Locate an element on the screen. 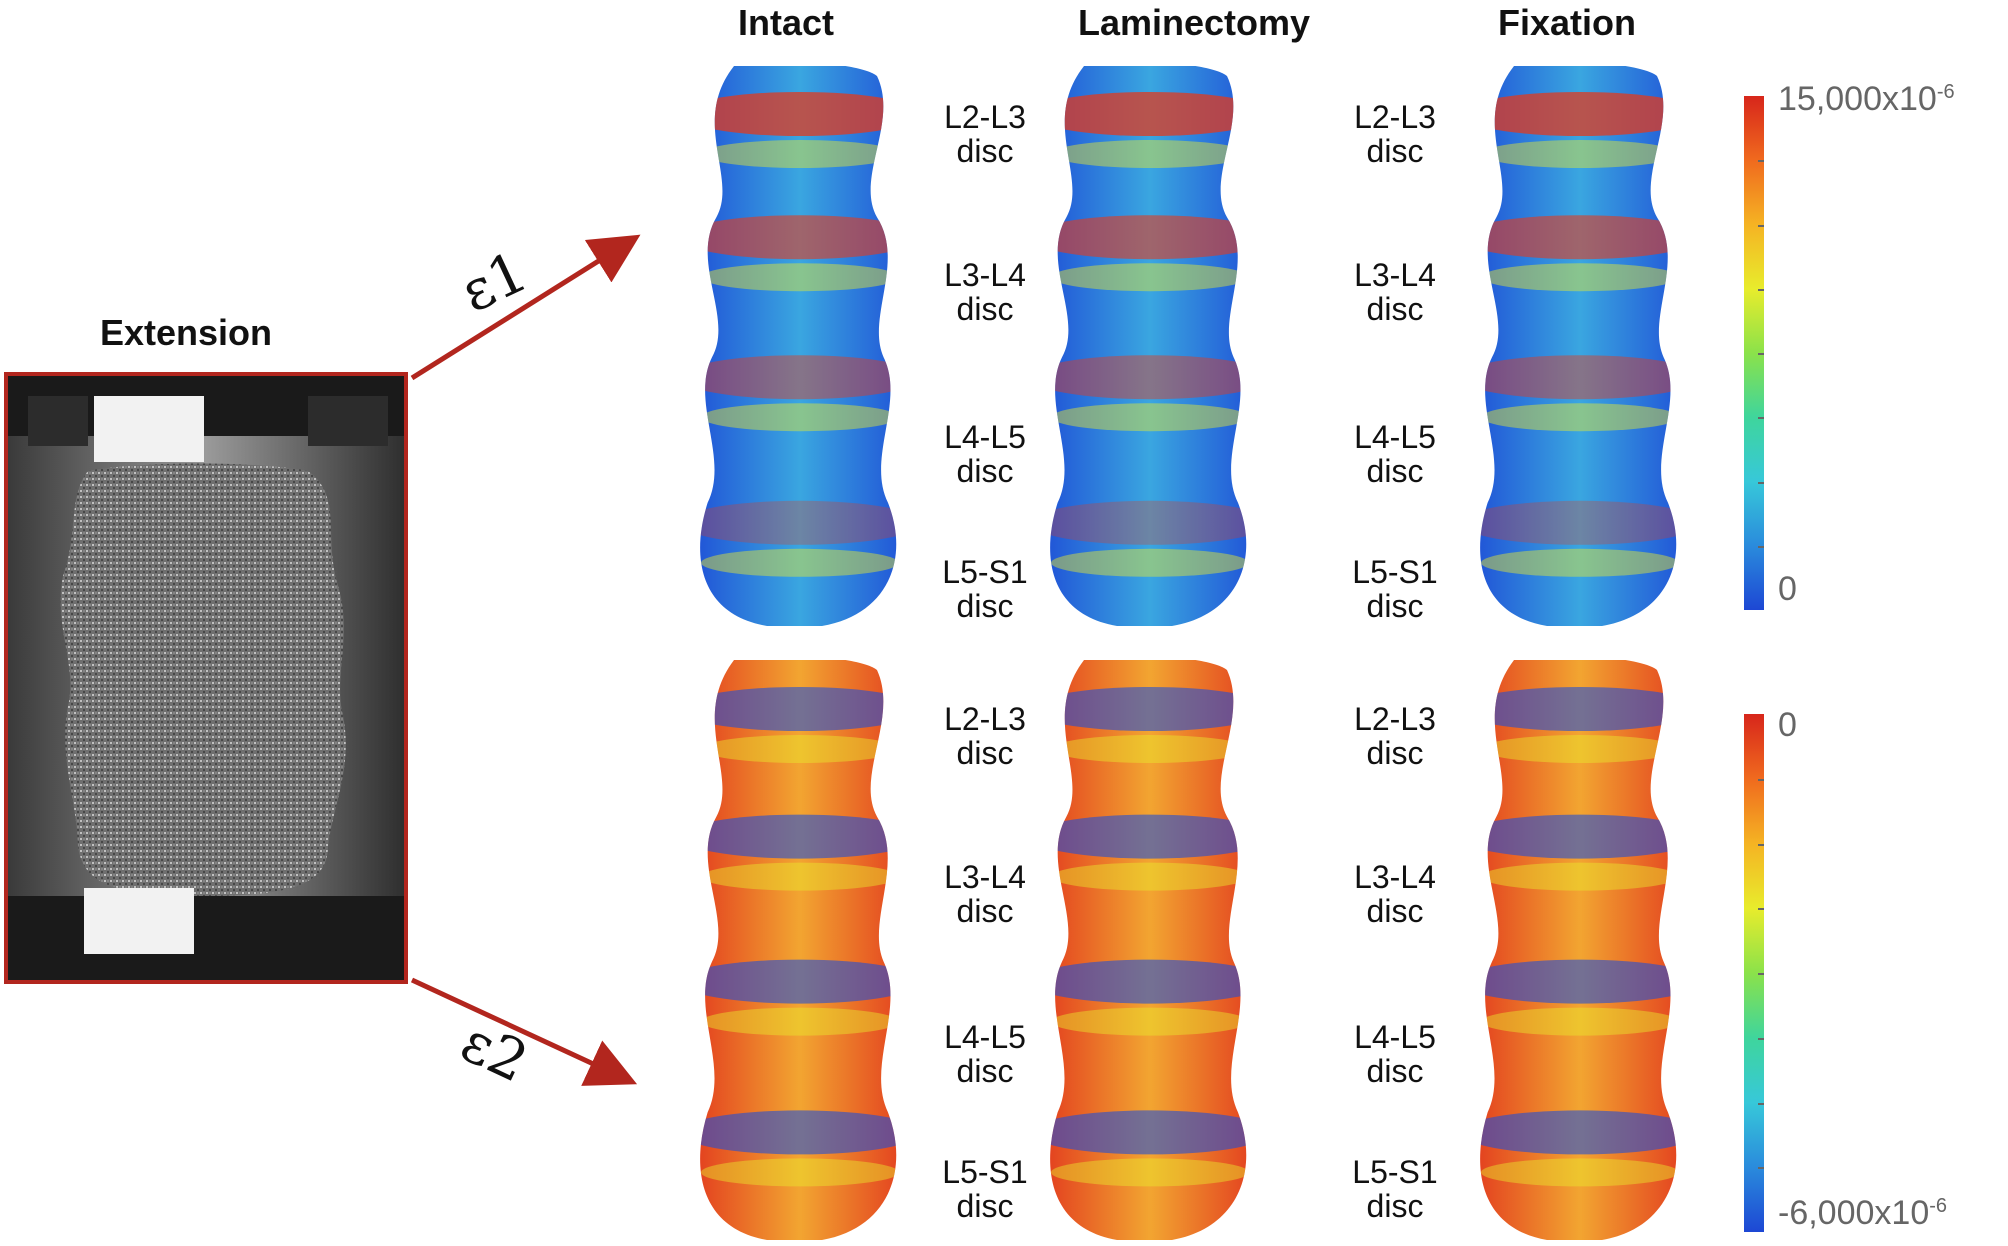 This screenshot has height=1246, width=2008. colorbar-e1-max: 15,000x10-6 is located at coordinates (1866, 99).